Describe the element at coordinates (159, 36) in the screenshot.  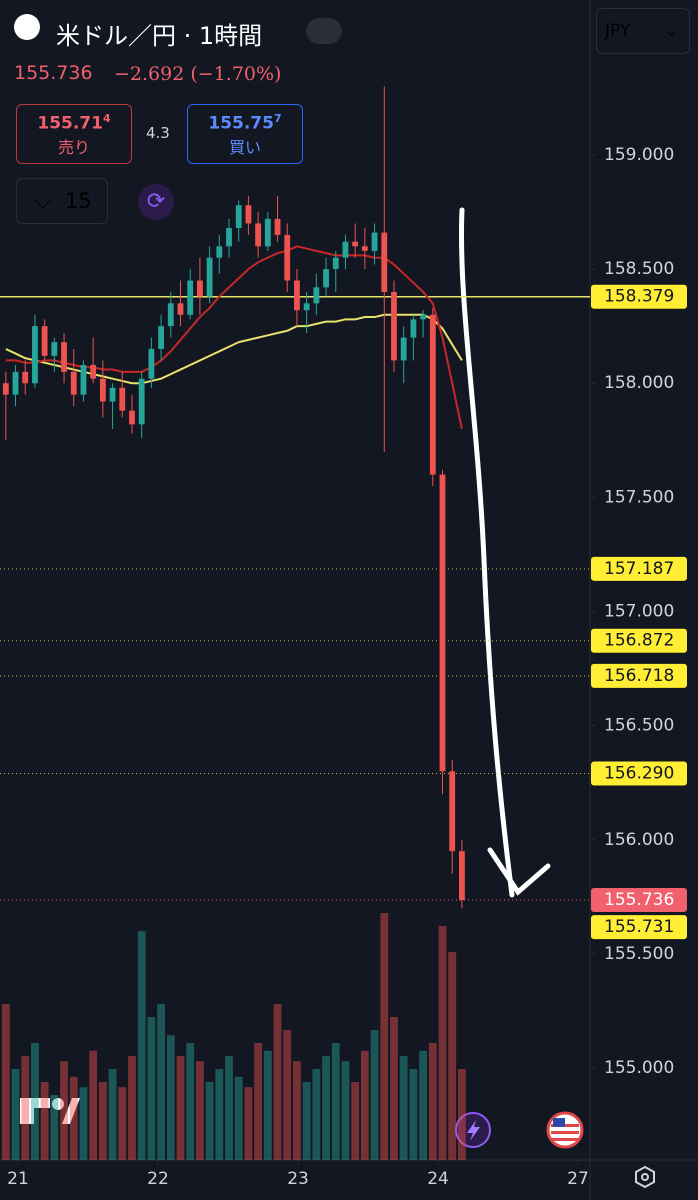
I see `symbol-title: 米ドル／円 · 1時間` at that location.